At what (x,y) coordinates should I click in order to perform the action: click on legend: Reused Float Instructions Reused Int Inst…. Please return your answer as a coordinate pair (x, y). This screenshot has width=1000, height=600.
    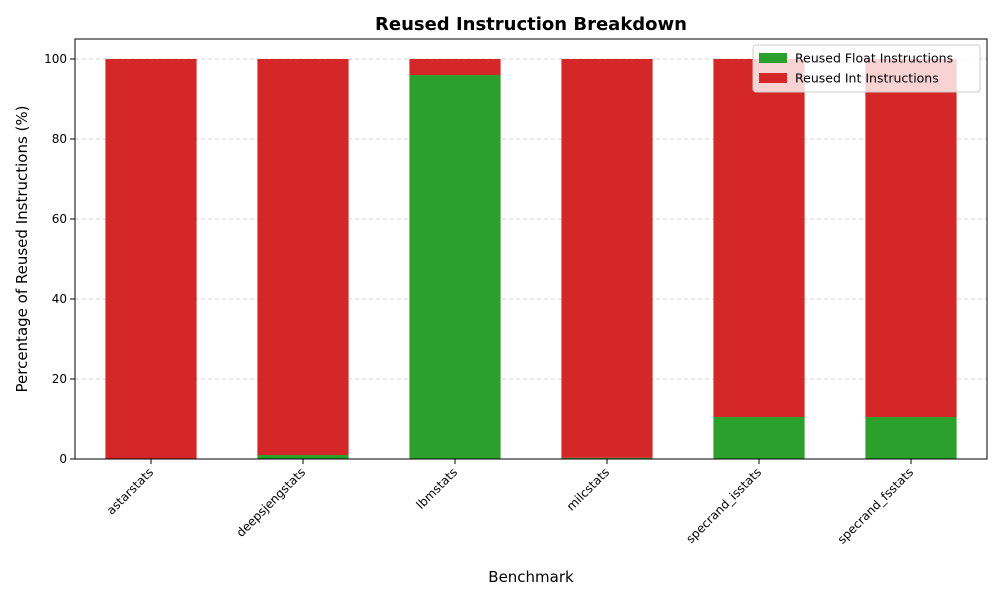
    Looking at the image, I should click on (866, 68).